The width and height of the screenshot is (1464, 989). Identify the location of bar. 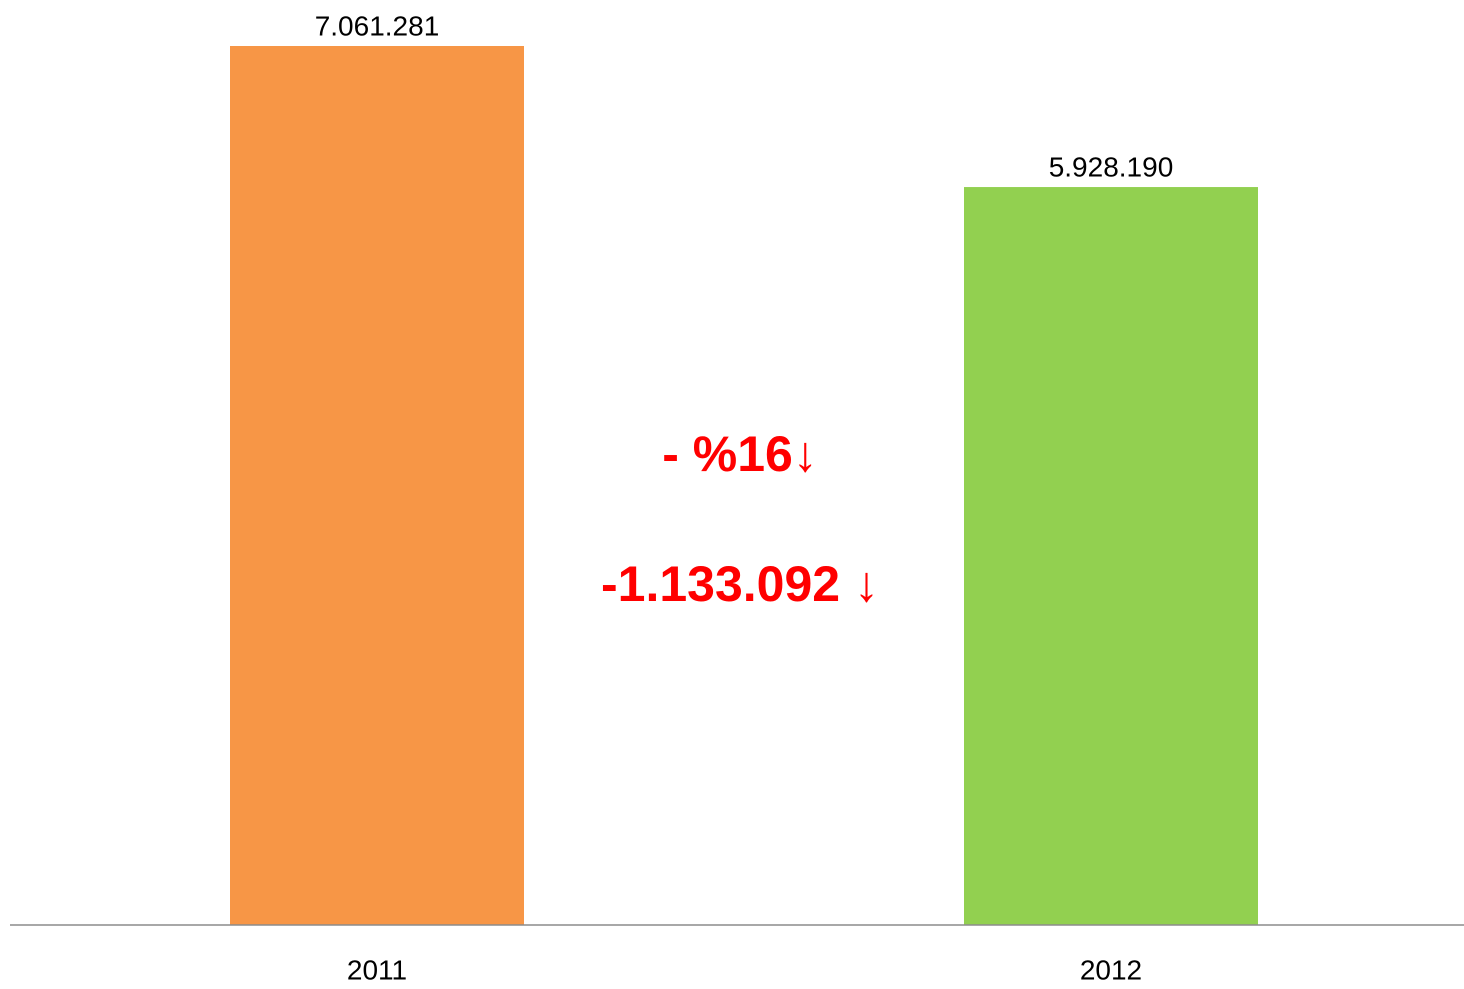
(1111, 556).